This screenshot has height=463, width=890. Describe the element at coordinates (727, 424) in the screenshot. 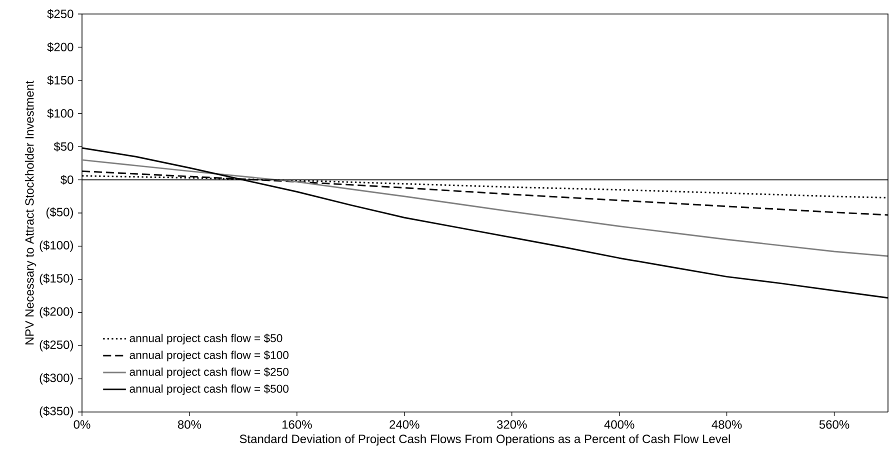

I see `x-tick-label: 480%` at that location.